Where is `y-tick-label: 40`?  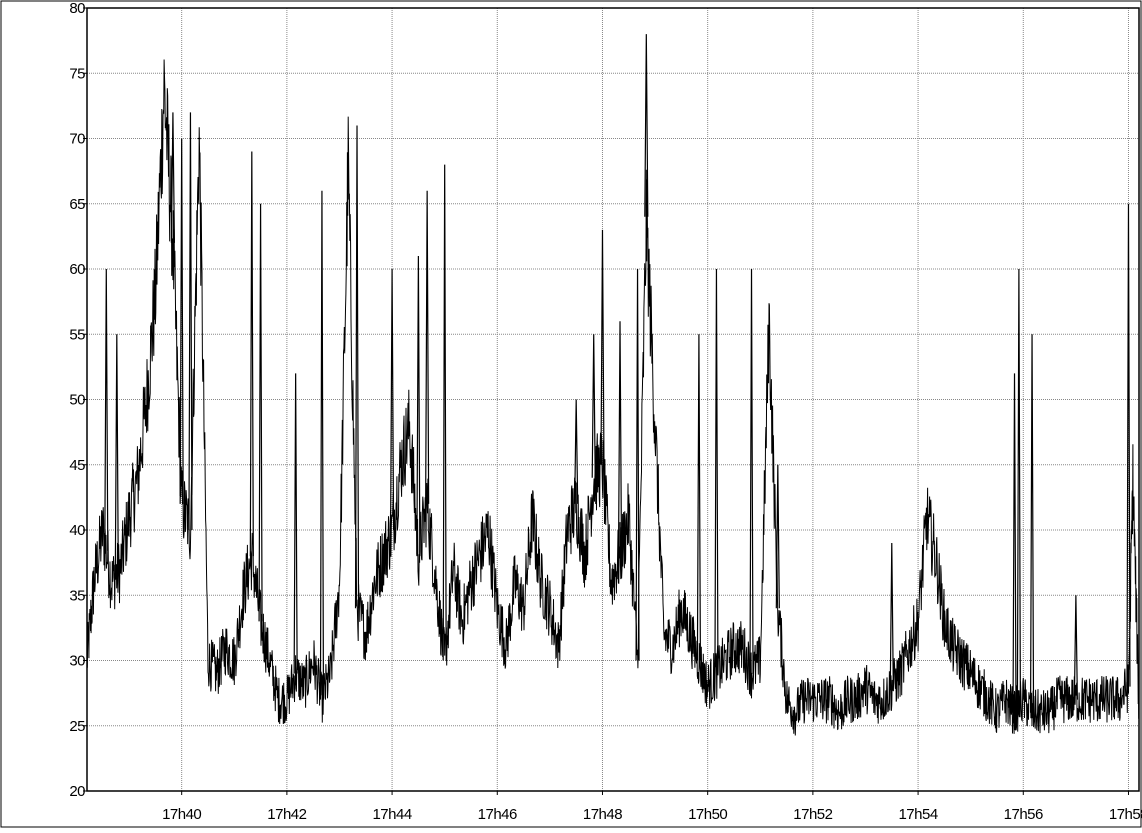 y-tick-label: 40 is located at coordinates (77, 530).